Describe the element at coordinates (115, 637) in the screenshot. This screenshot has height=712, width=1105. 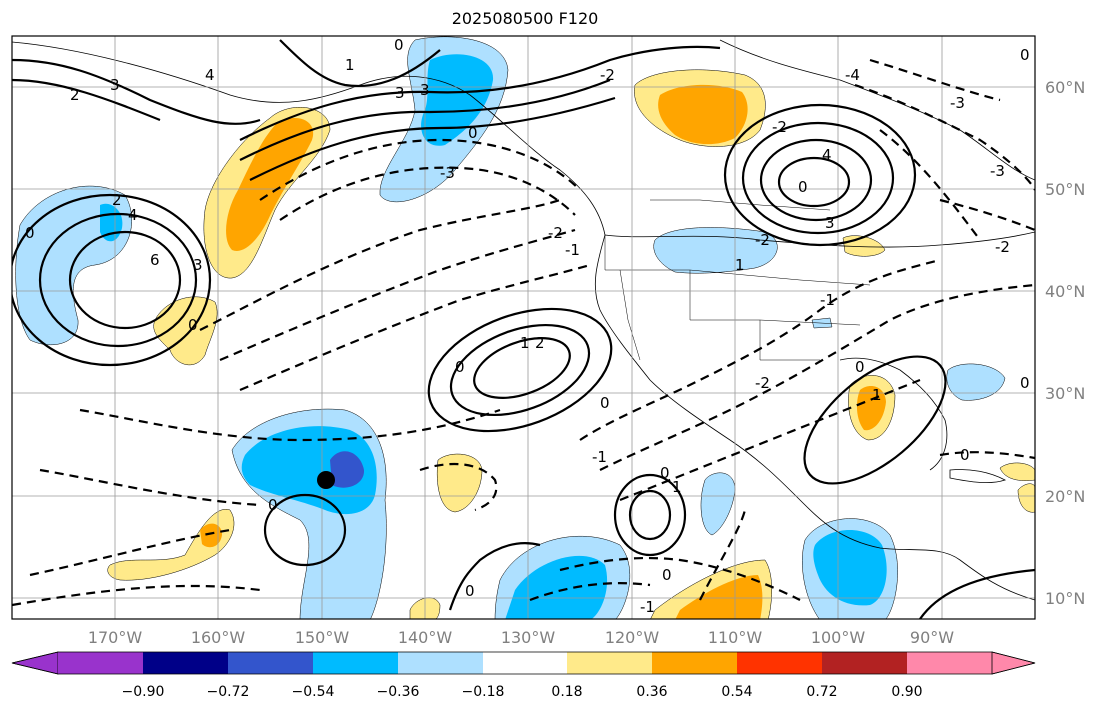
I see `lon-tick-label: 170°W` at that location.